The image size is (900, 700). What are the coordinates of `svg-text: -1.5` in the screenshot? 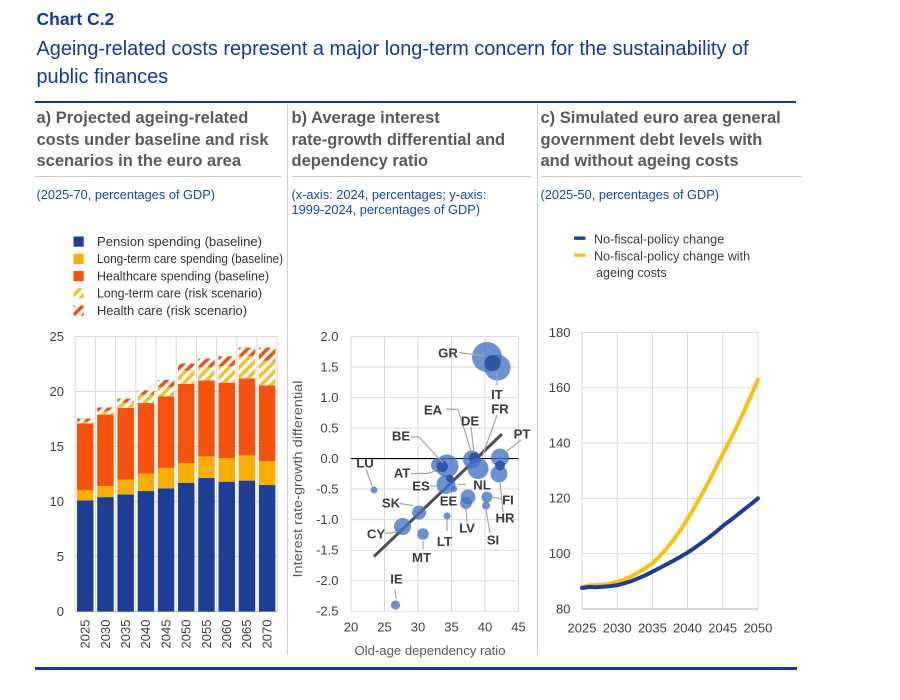 It's located at (327, 550).